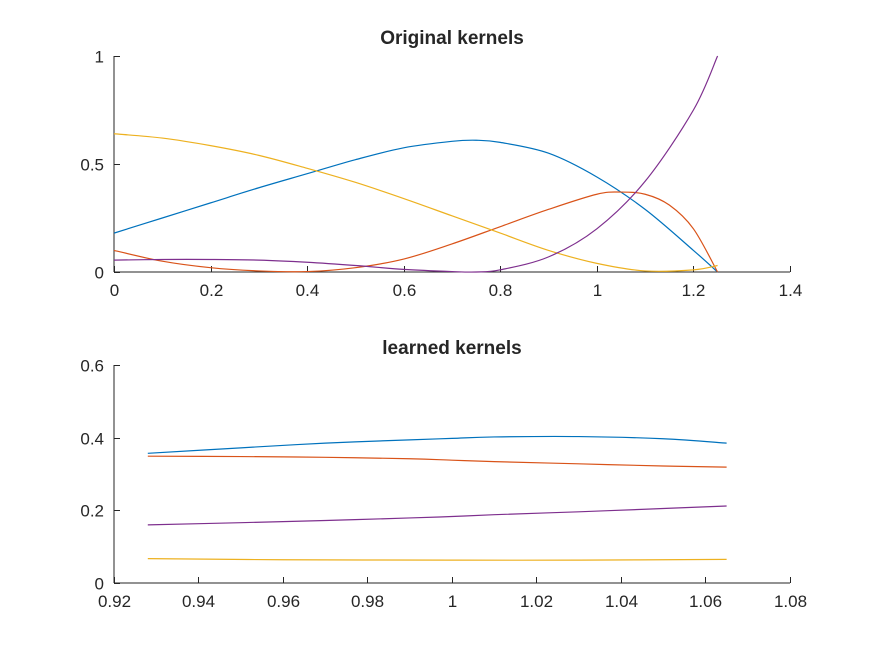 This screenshot has width=875, height=656. Describe the element at coordinates (451, 348) in the screenshot. I see `chart-title: learned kernels` at that location.